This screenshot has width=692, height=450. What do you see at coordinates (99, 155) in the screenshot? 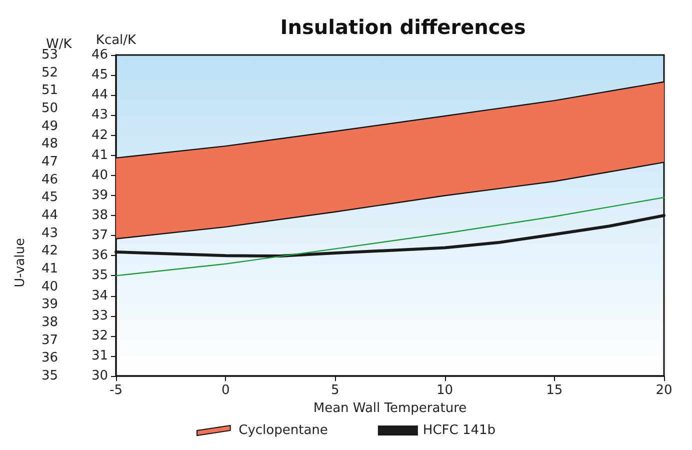
I see `y-tick-label: 41` at bounding box center [99, 155].